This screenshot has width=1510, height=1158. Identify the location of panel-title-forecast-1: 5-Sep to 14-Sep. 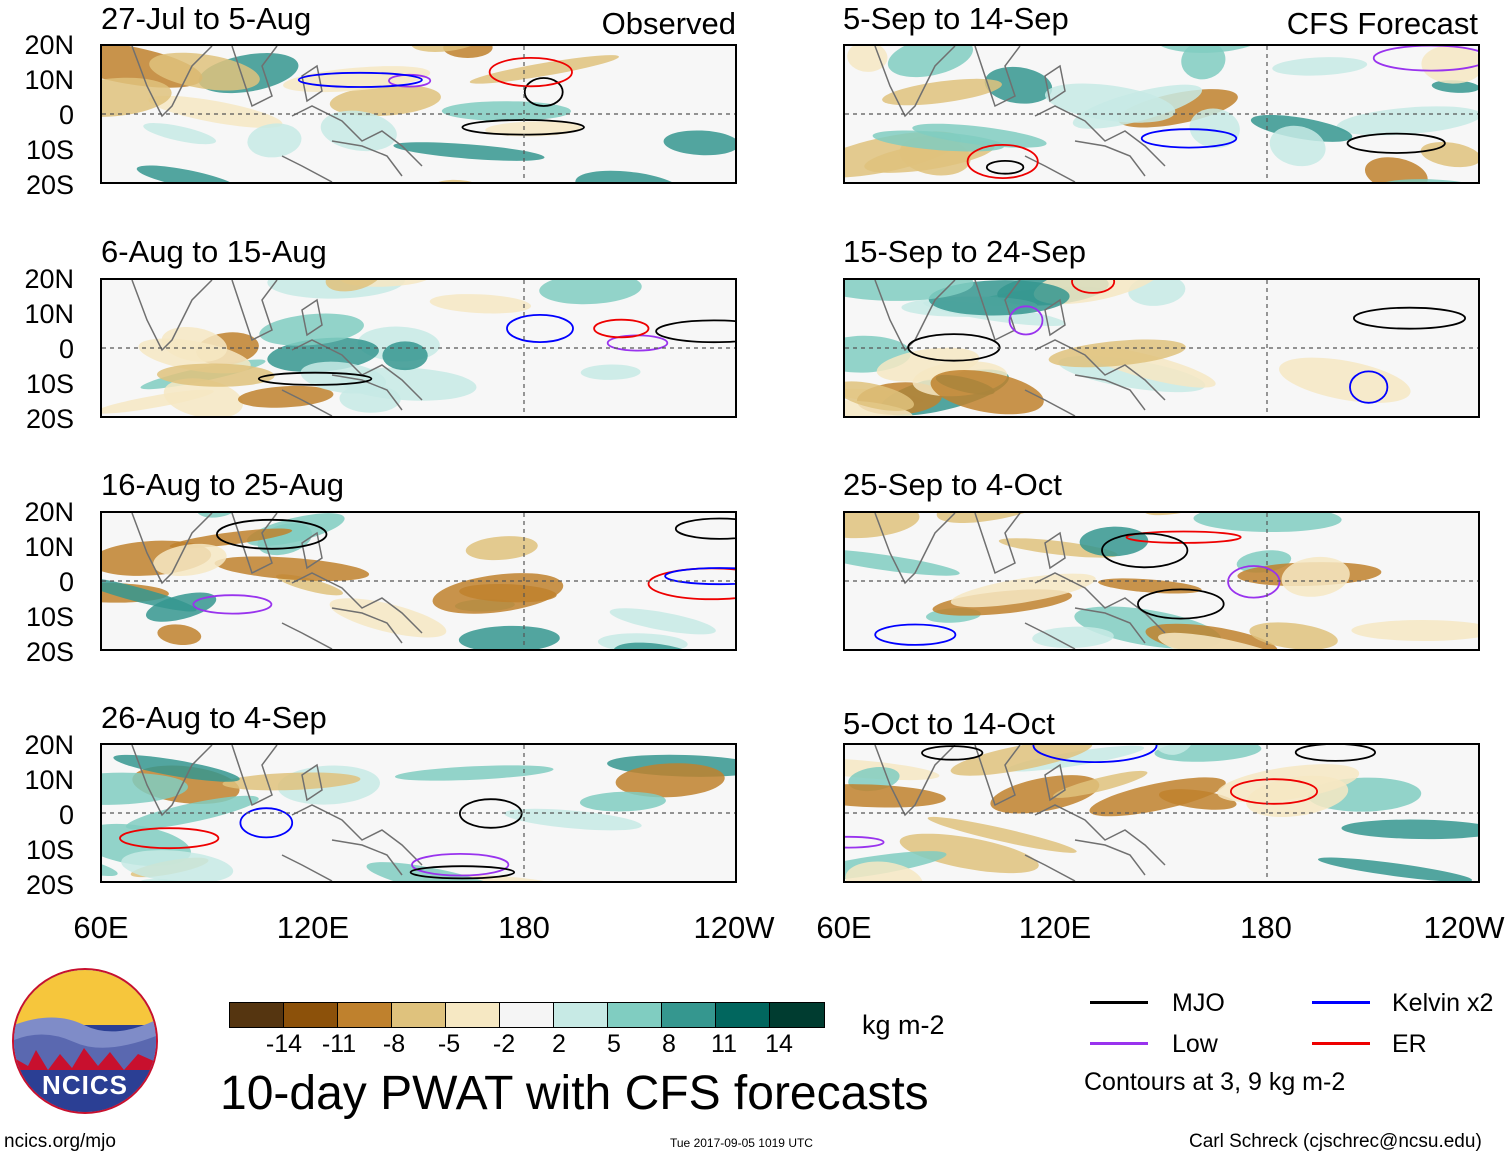
(956, 18).